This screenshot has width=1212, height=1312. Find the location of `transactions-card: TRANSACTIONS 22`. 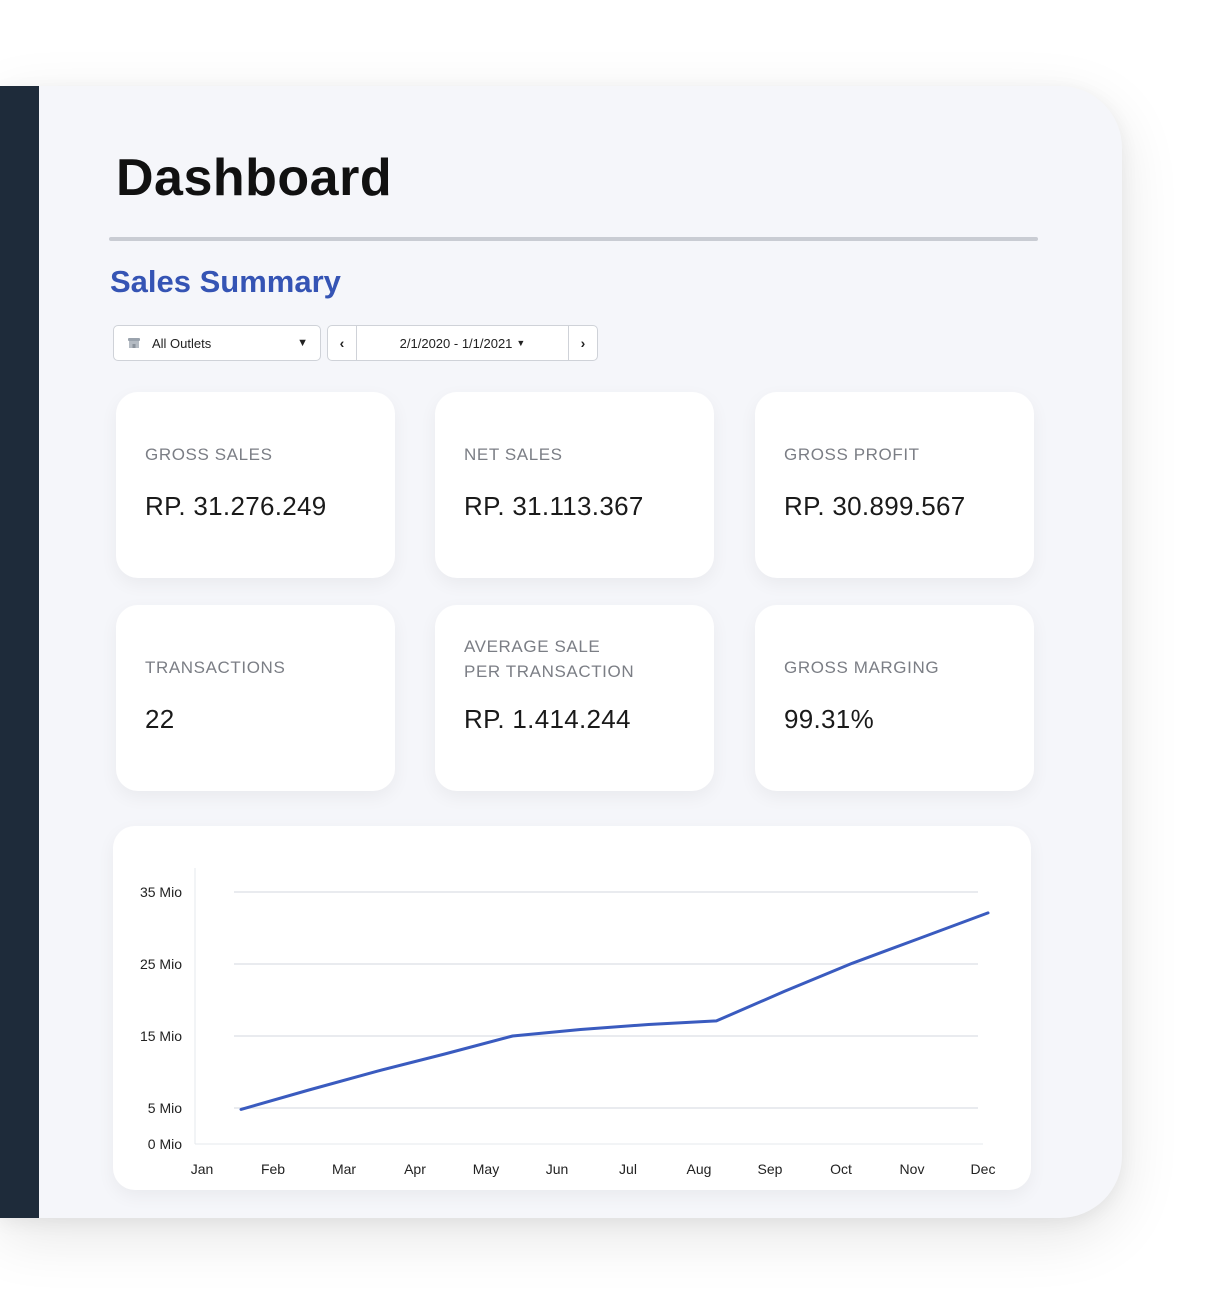

transactions-card: TRANSACTIONS 22 is located at coordinates (255, 698).